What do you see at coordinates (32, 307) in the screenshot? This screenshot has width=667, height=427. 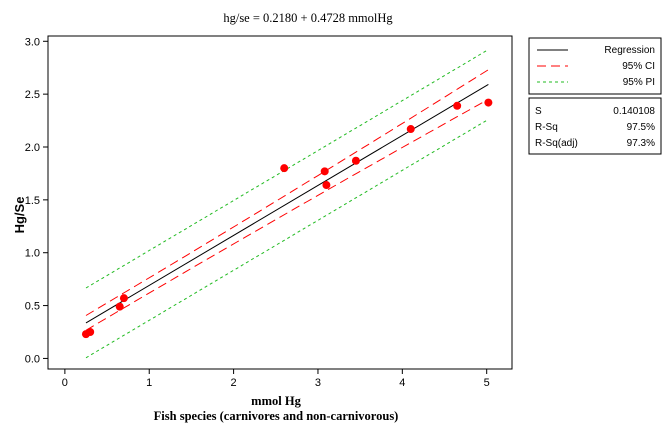 I see `y-tick-label: 0.5` at bounding box center [32, 307].